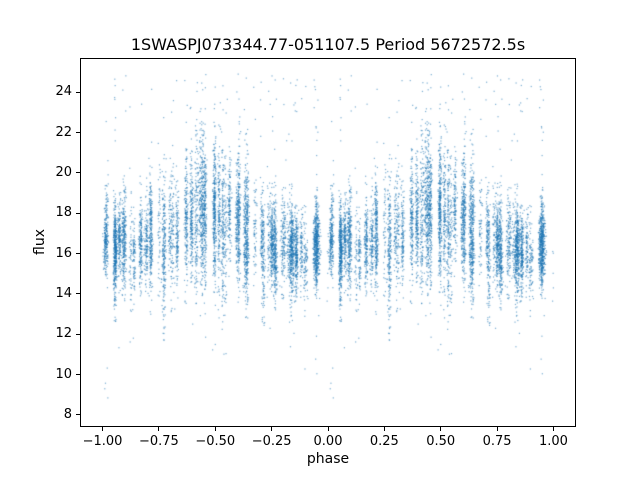 Image resolution: width=640 pixels, height=480 pixels. I want to click on x-tick-label: 0.50, so click(441, 441).